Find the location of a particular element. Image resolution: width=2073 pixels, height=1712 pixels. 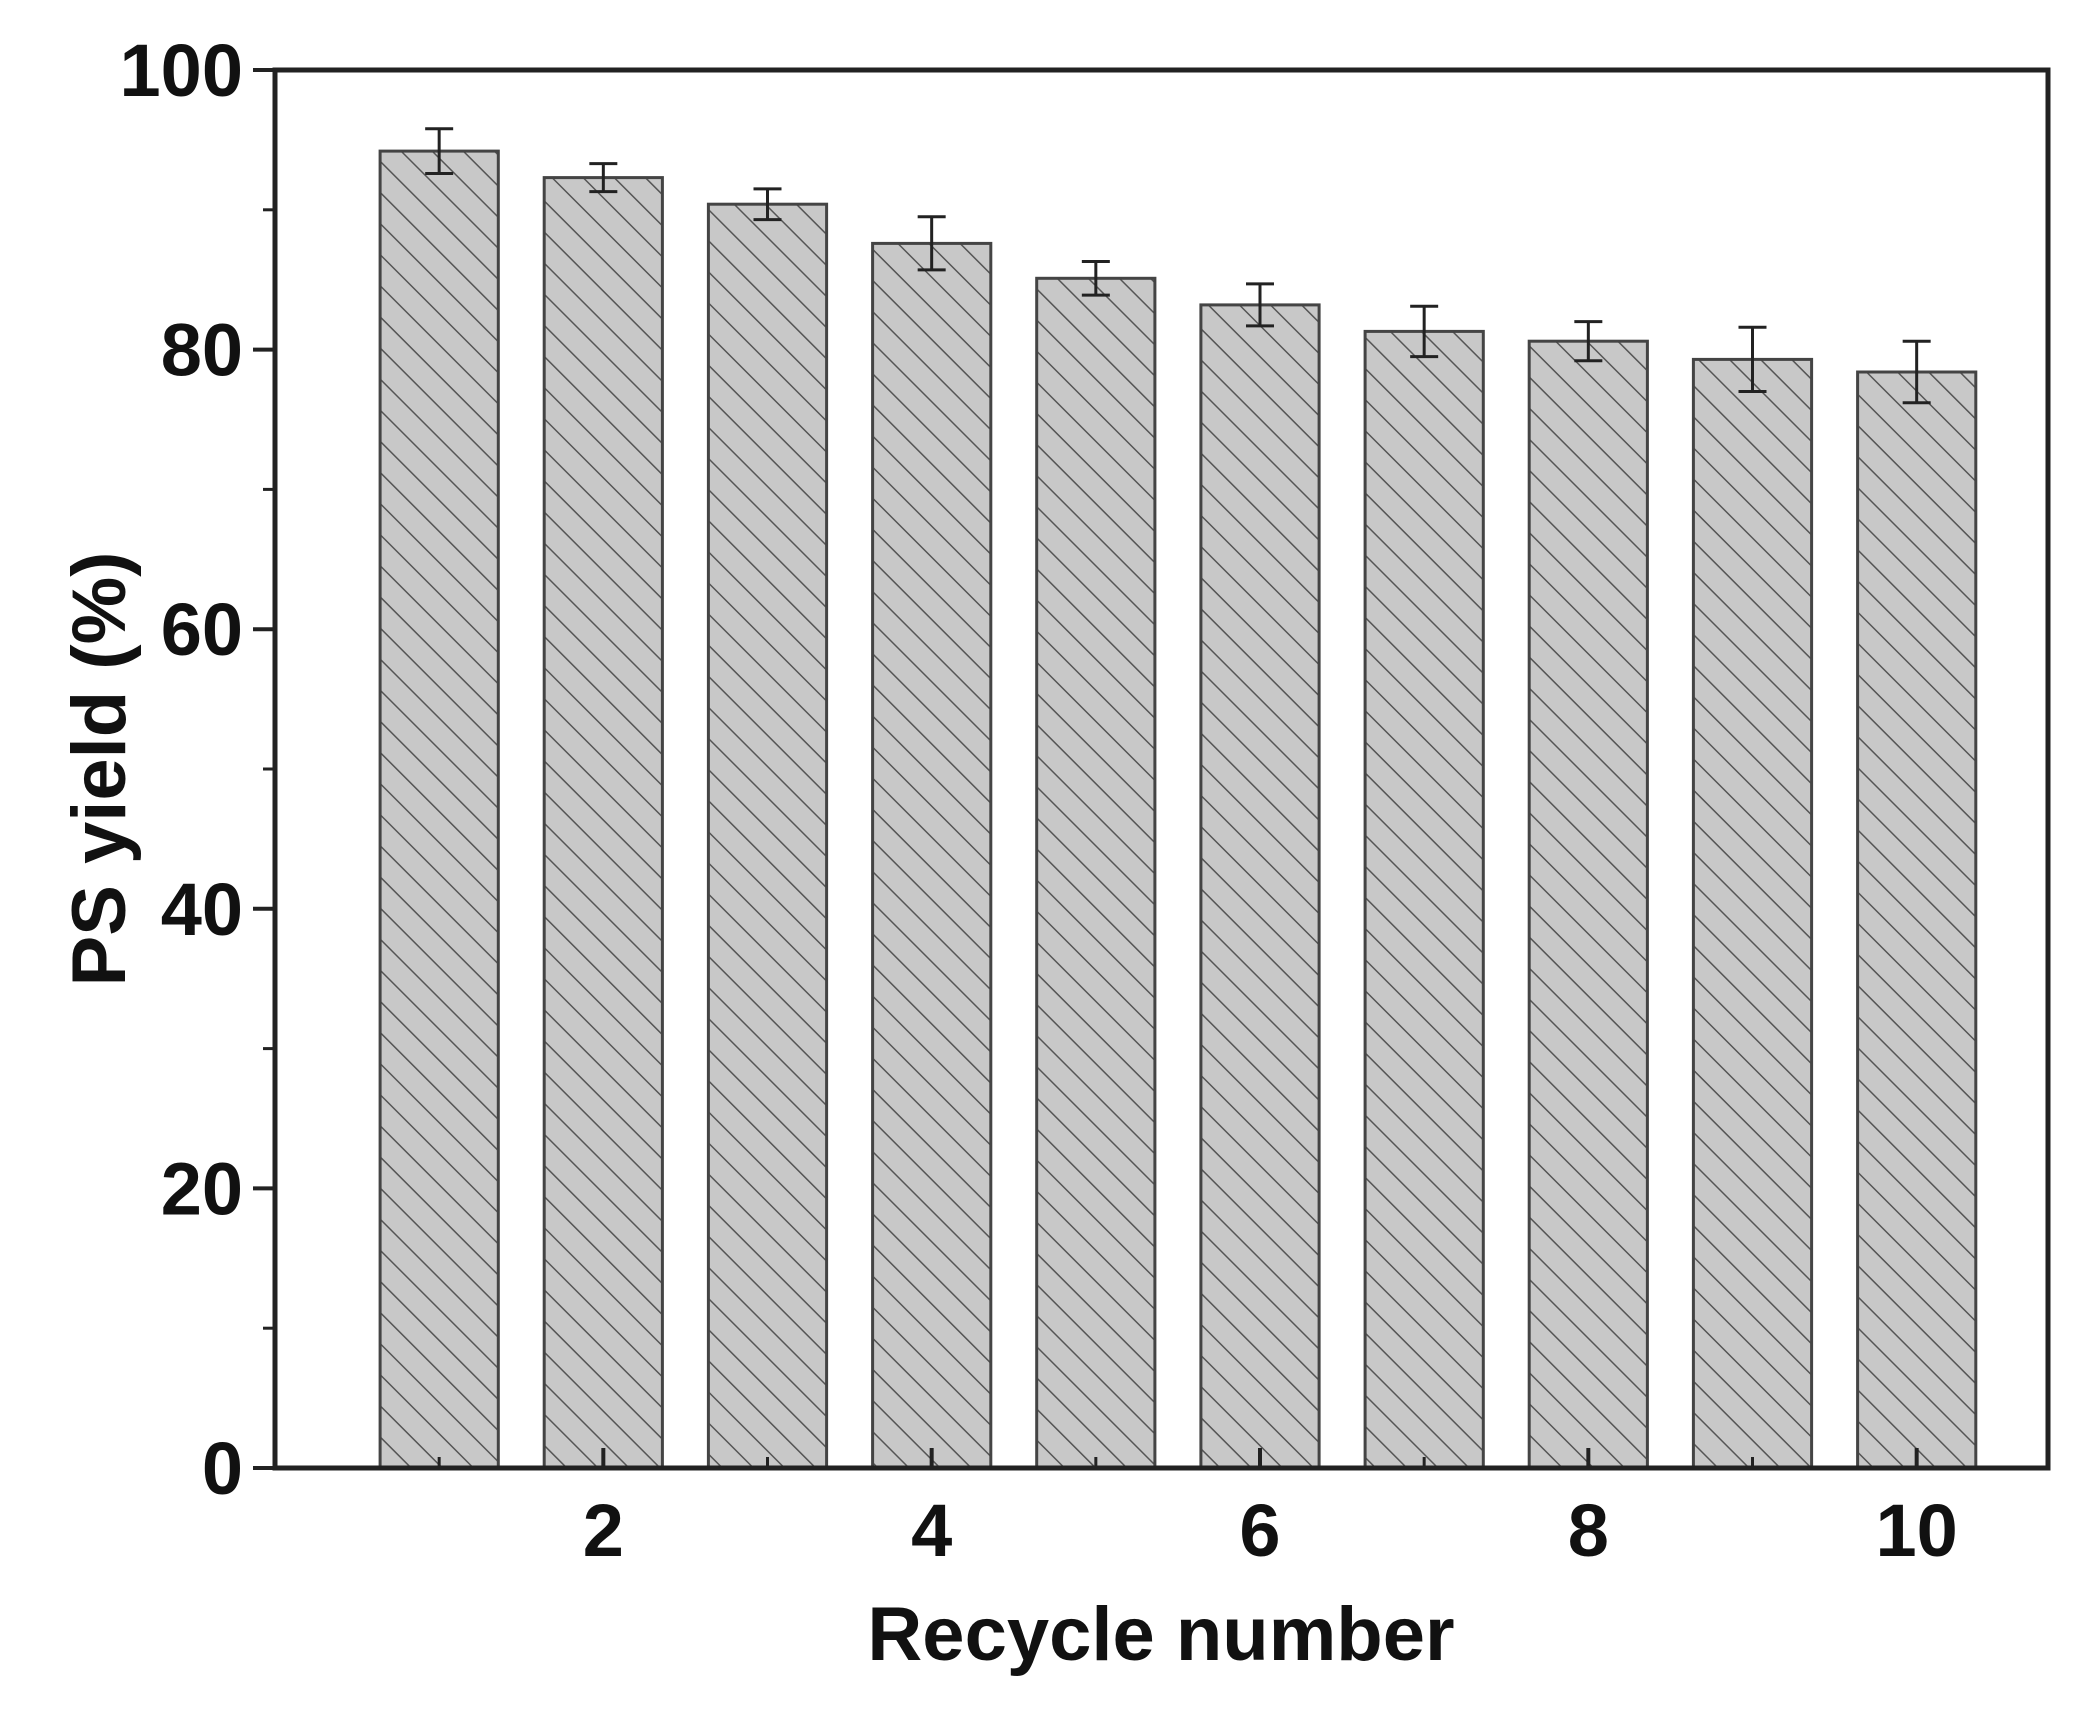

error-bars-layer is located at coordinates (1178, 266).